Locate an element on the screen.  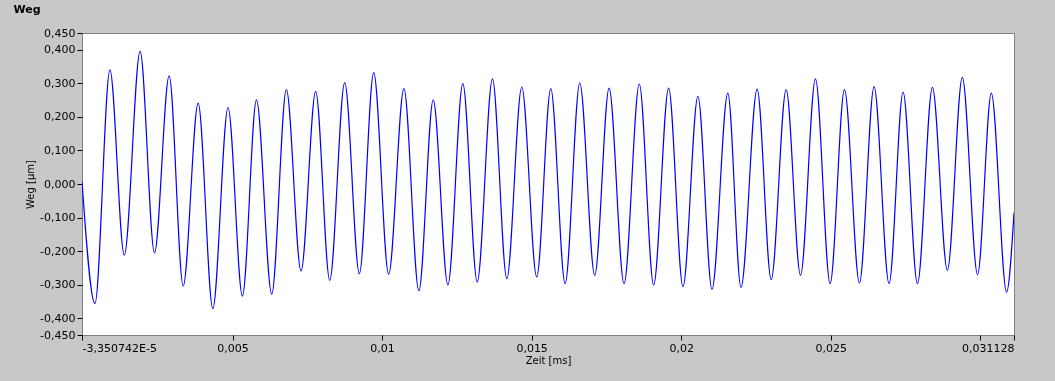
x-tick-label: 0,015 is located at coordinates (532, 348).